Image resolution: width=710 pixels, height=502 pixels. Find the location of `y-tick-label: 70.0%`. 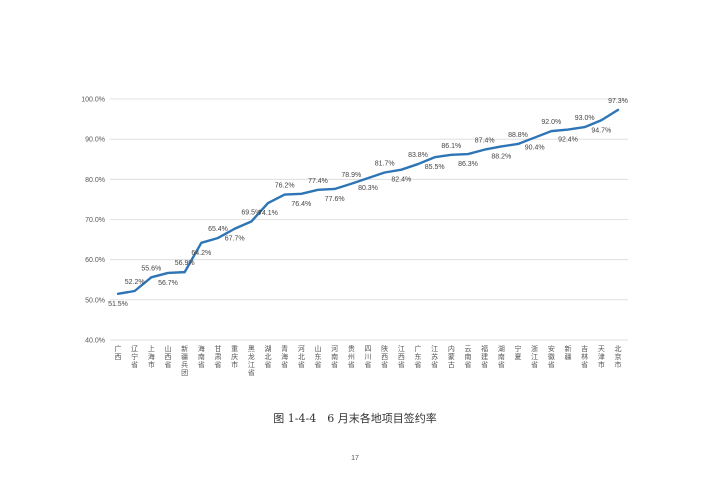

y-tick-label: 70.0% is located at coordinates (95, 220).